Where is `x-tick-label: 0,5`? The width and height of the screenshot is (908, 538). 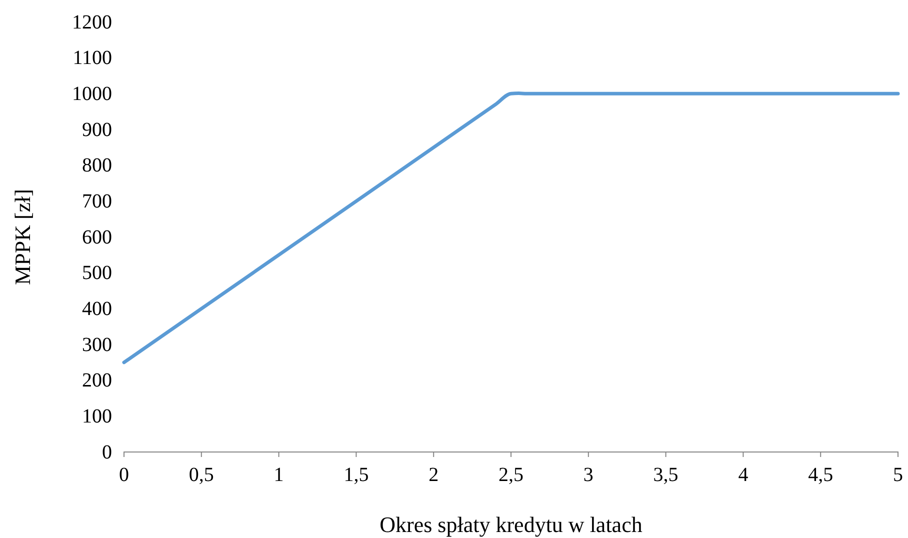 x-tick-label: 0,5 is located at coordinates (201, 475).